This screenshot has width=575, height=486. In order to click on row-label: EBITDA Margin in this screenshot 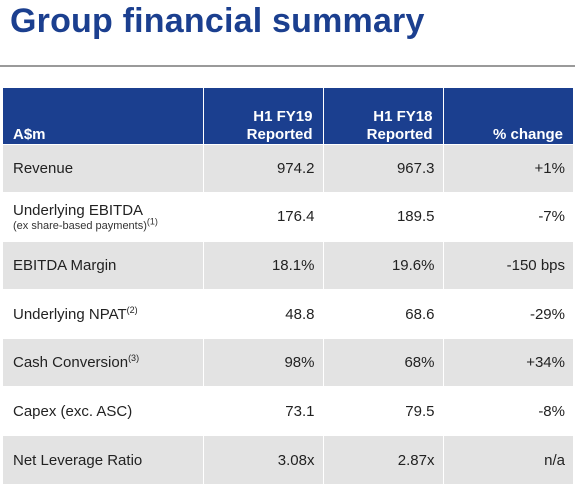, I will do `click(65, 265)`.